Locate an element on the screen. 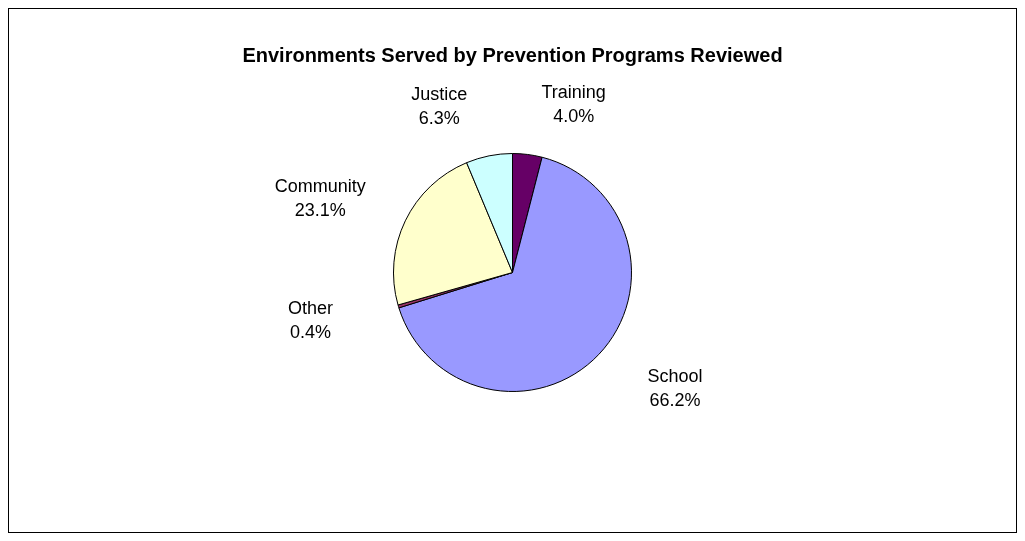  data-label: 4.0% is located at coordinates (574, 115).